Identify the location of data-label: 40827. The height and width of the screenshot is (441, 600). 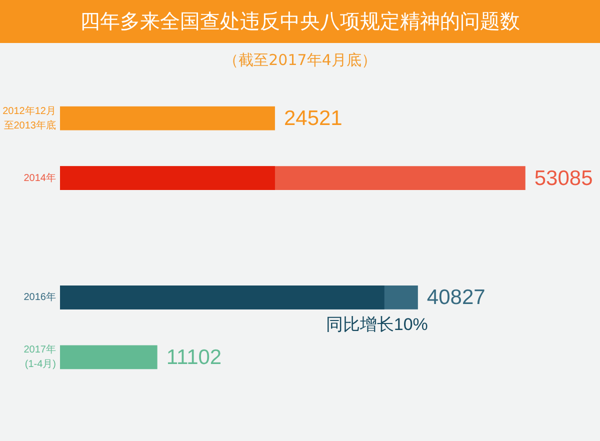
(456, 298).